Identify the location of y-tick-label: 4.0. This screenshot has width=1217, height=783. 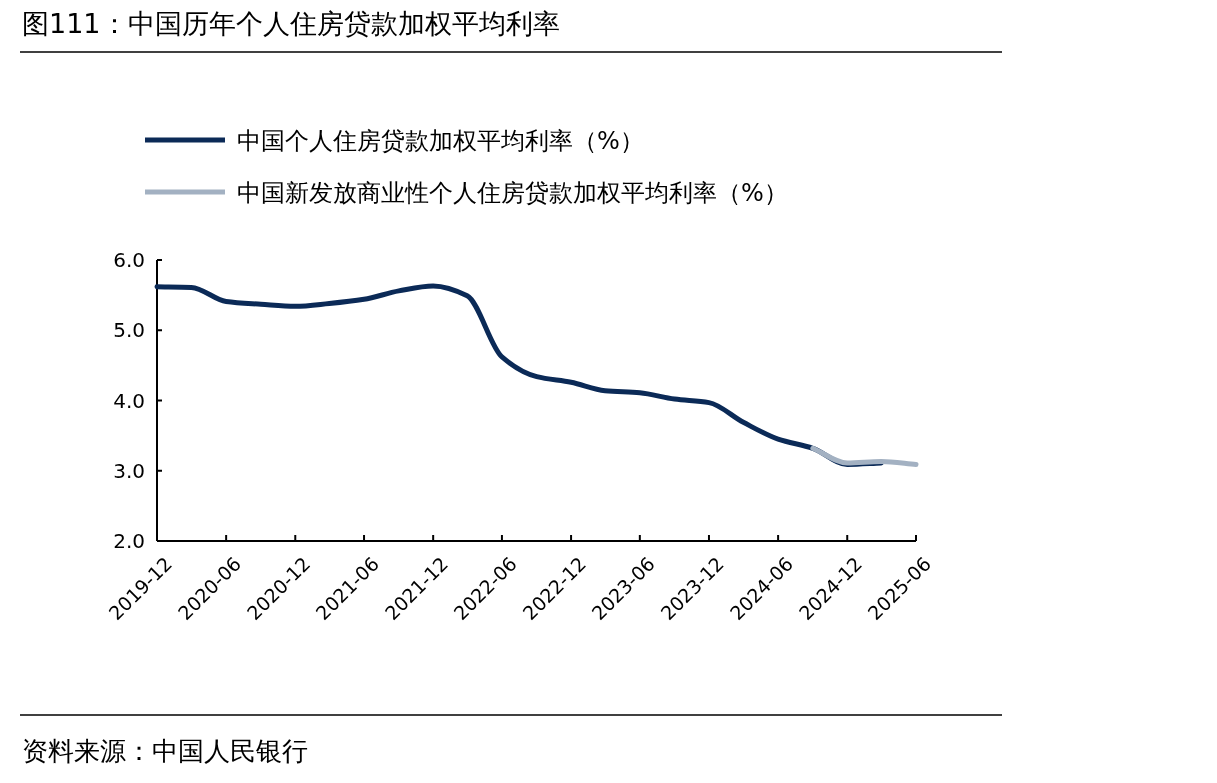
(129, 400).